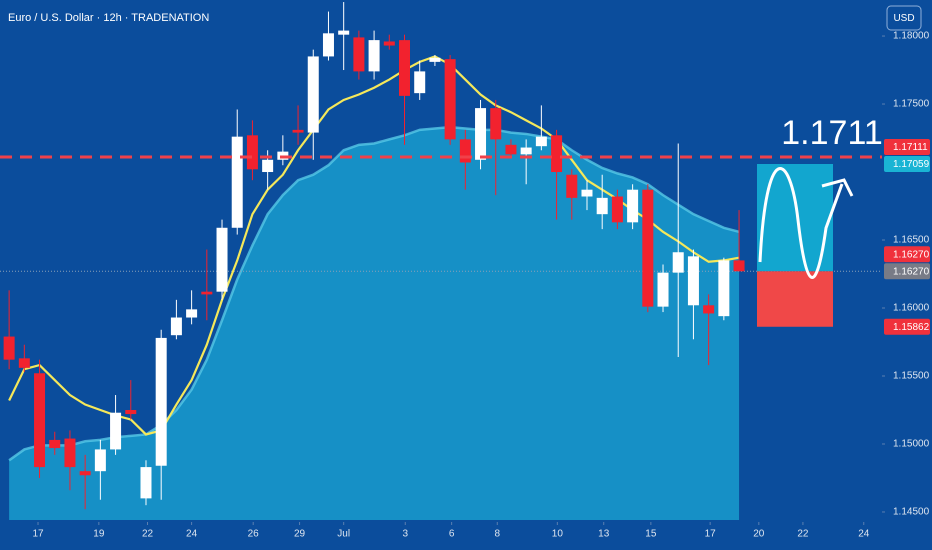 Image resolution: width=932 pixels, height=550 pixels. I want to click on x-tick-label: 20, so click(759, 534).